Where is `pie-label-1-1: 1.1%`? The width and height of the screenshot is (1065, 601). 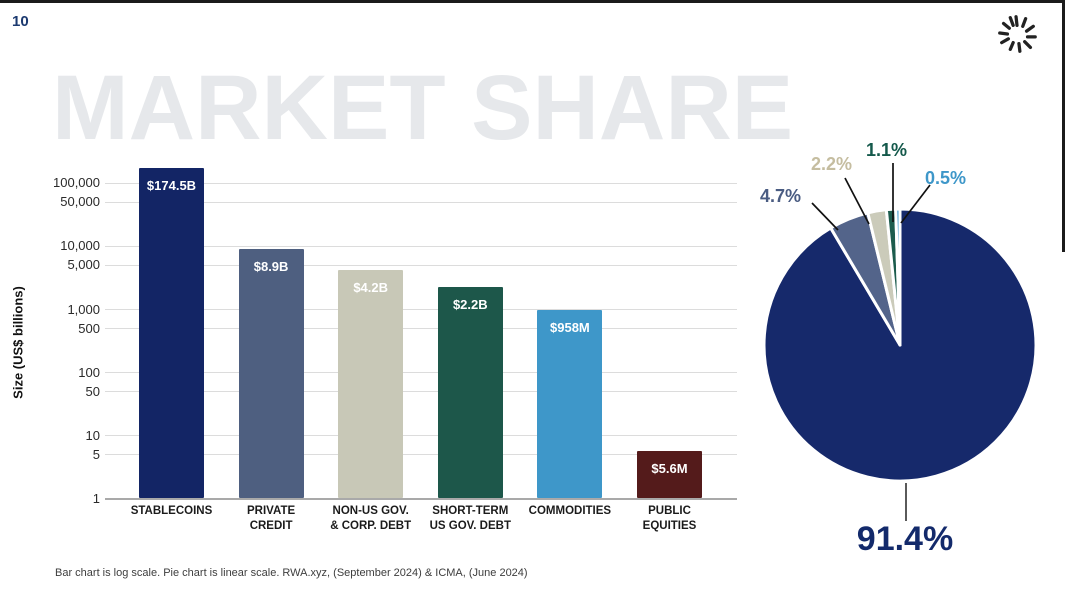
pie-label-1-1: 1.1% is located at coordinates (887, 150).